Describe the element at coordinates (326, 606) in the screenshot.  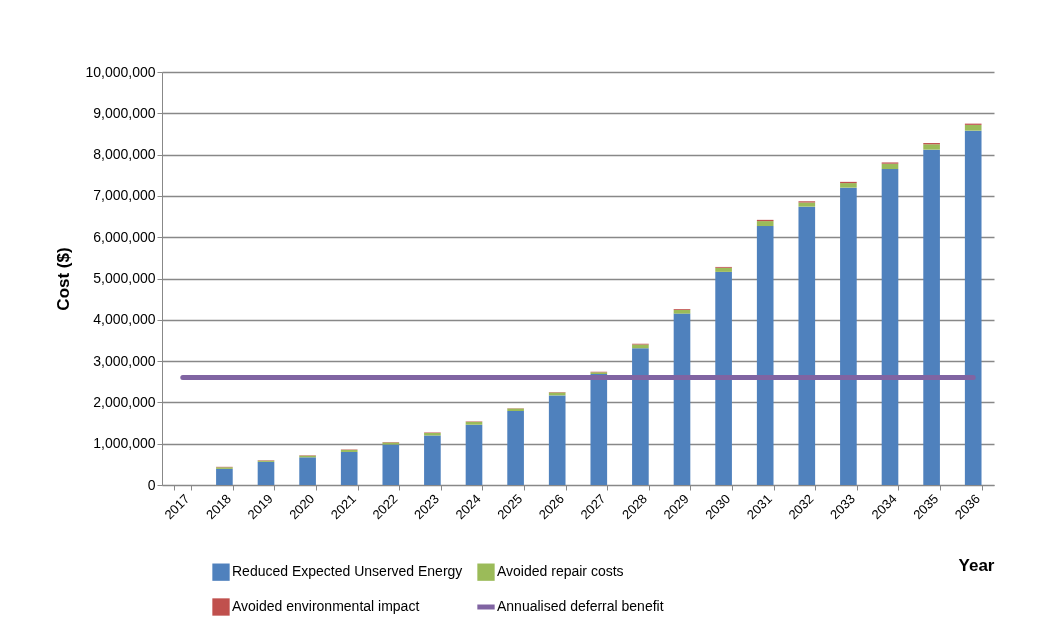
I see `legend-label: Avoided environmental impact` at that location.